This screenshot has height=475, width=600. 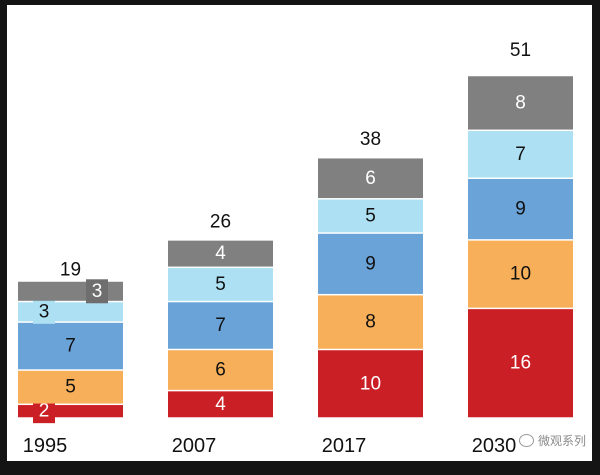 I want to click on segment-label-2007-5: 4, so click(x=220, y=253).